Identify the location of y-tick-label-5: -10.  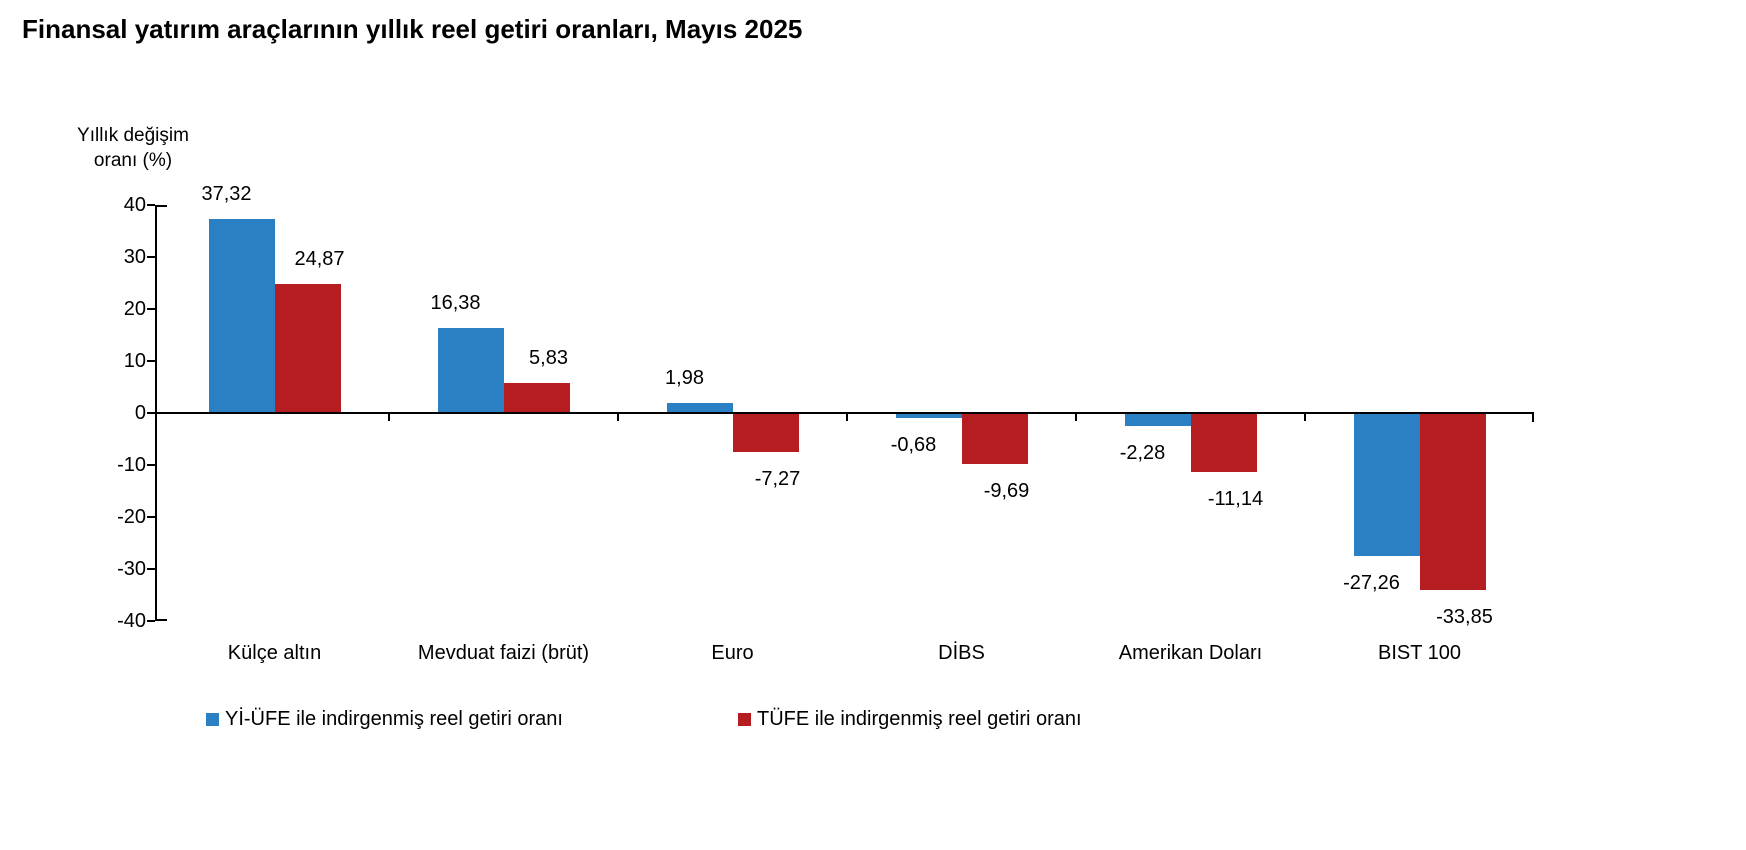
(131, 465).